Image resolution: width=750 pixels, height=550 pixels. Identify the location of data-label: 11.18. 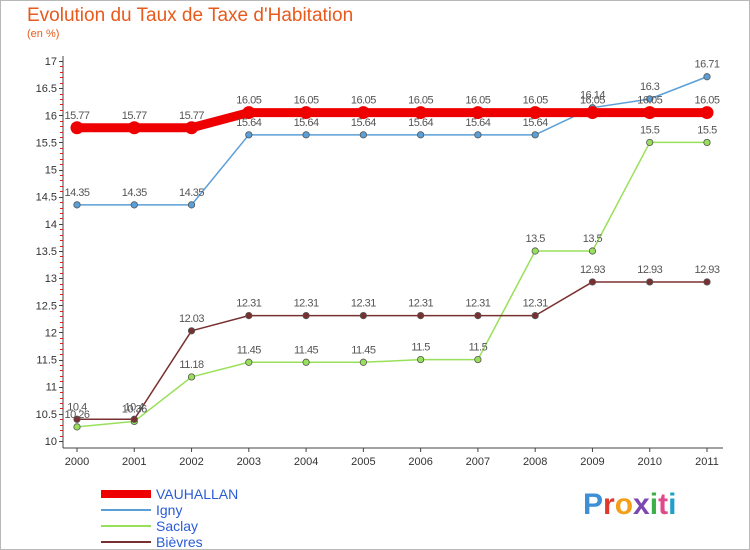
(191, 365).